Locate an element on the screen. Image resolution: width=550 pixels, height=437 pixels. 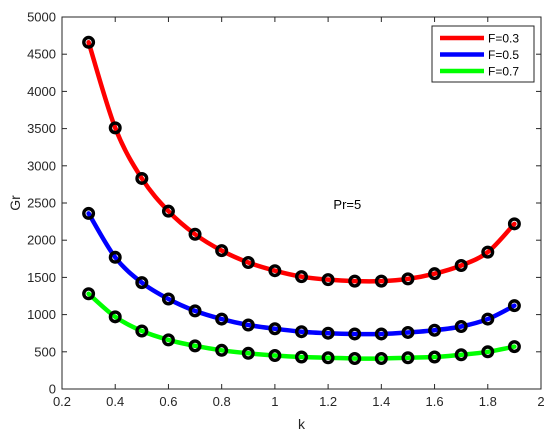
y-tick-label: 3000 is located at coordinates (41, 165).